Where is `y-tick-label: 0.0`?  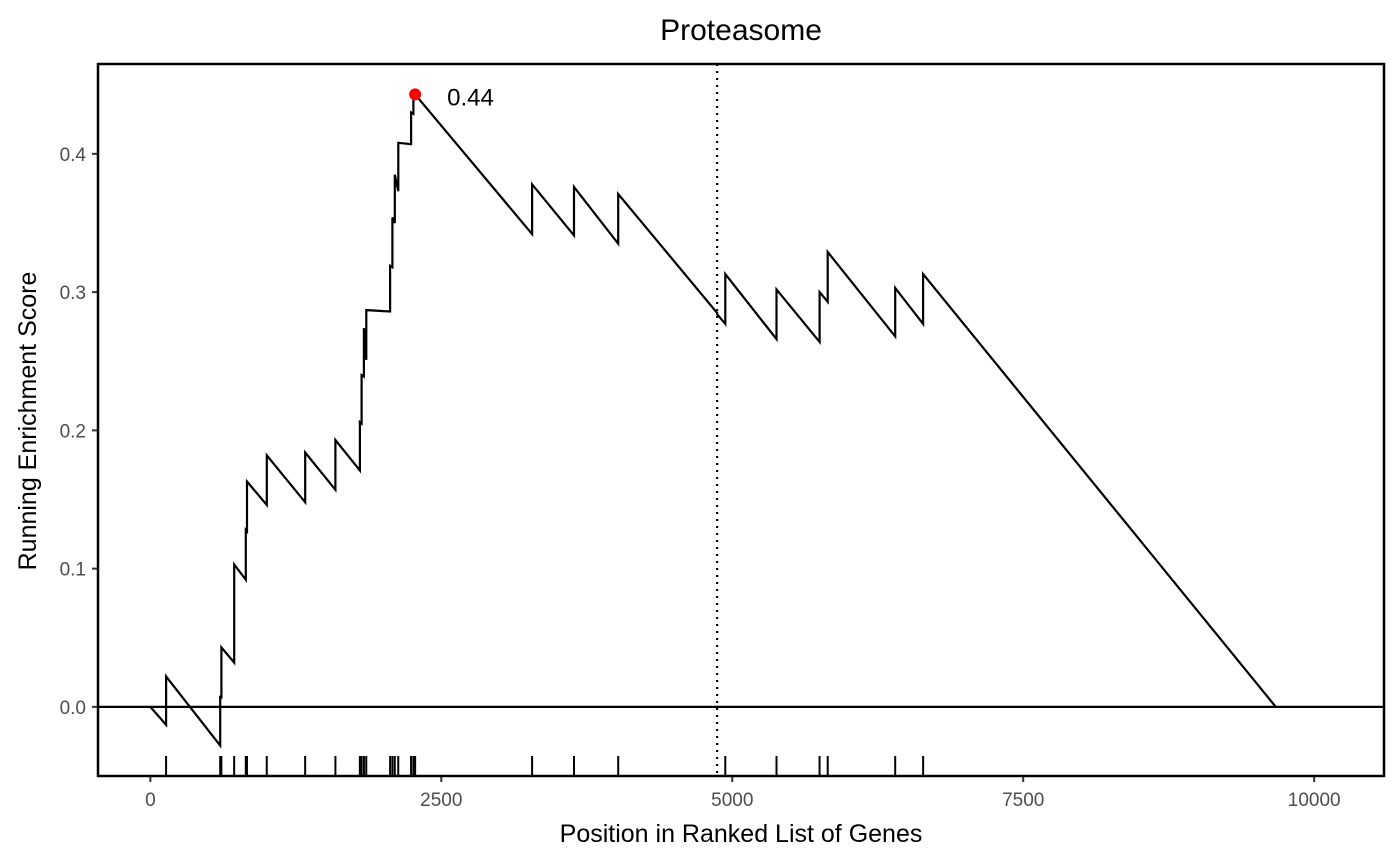 y-tick-label: 0.0 is located at coordinates (73, 708).